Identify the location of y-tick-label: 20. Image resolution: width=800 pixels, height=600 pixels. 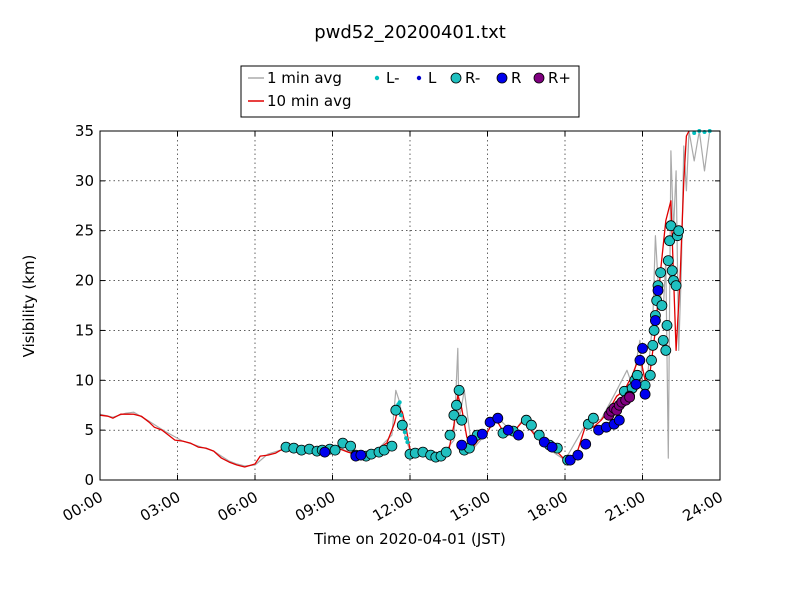
(84, 281).